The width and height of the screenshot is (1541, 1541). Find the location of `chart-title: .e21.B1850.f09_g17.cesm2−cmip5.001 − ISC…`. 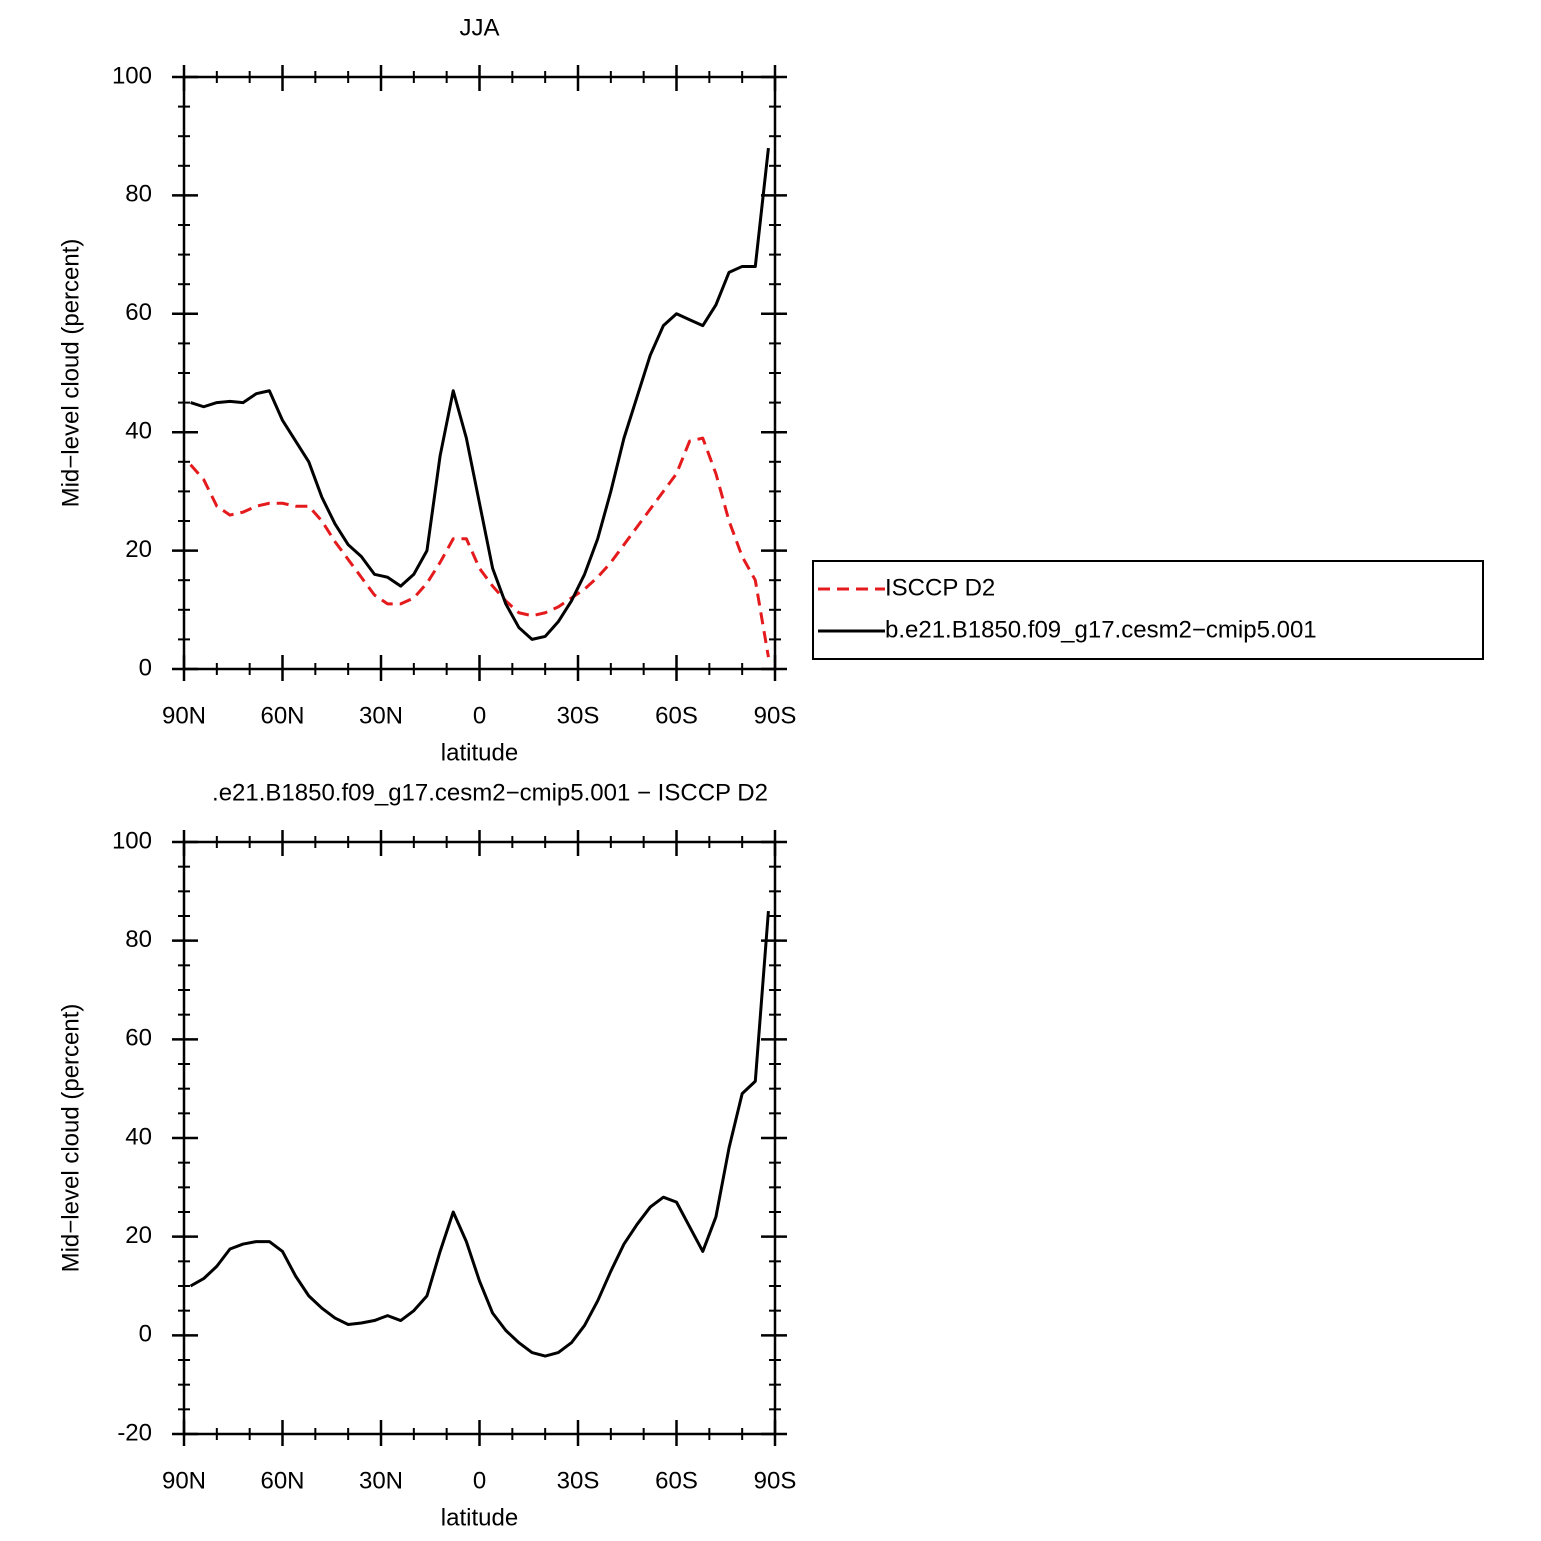

chart-title: .e21.B1850.f09_g17.cesm2−cmip5.001 − ISC… is located at coordinates (490, 792).